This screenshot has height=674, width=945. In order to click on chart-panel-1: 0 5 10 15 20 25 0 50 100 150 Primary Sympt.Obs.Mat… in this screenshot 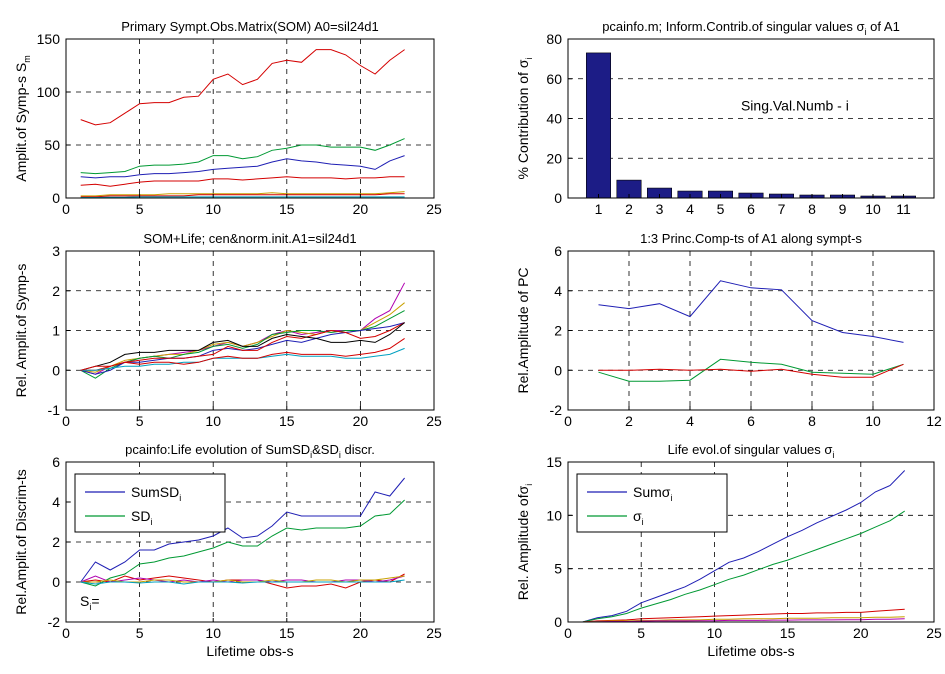, I will do `click(227, 118)`.